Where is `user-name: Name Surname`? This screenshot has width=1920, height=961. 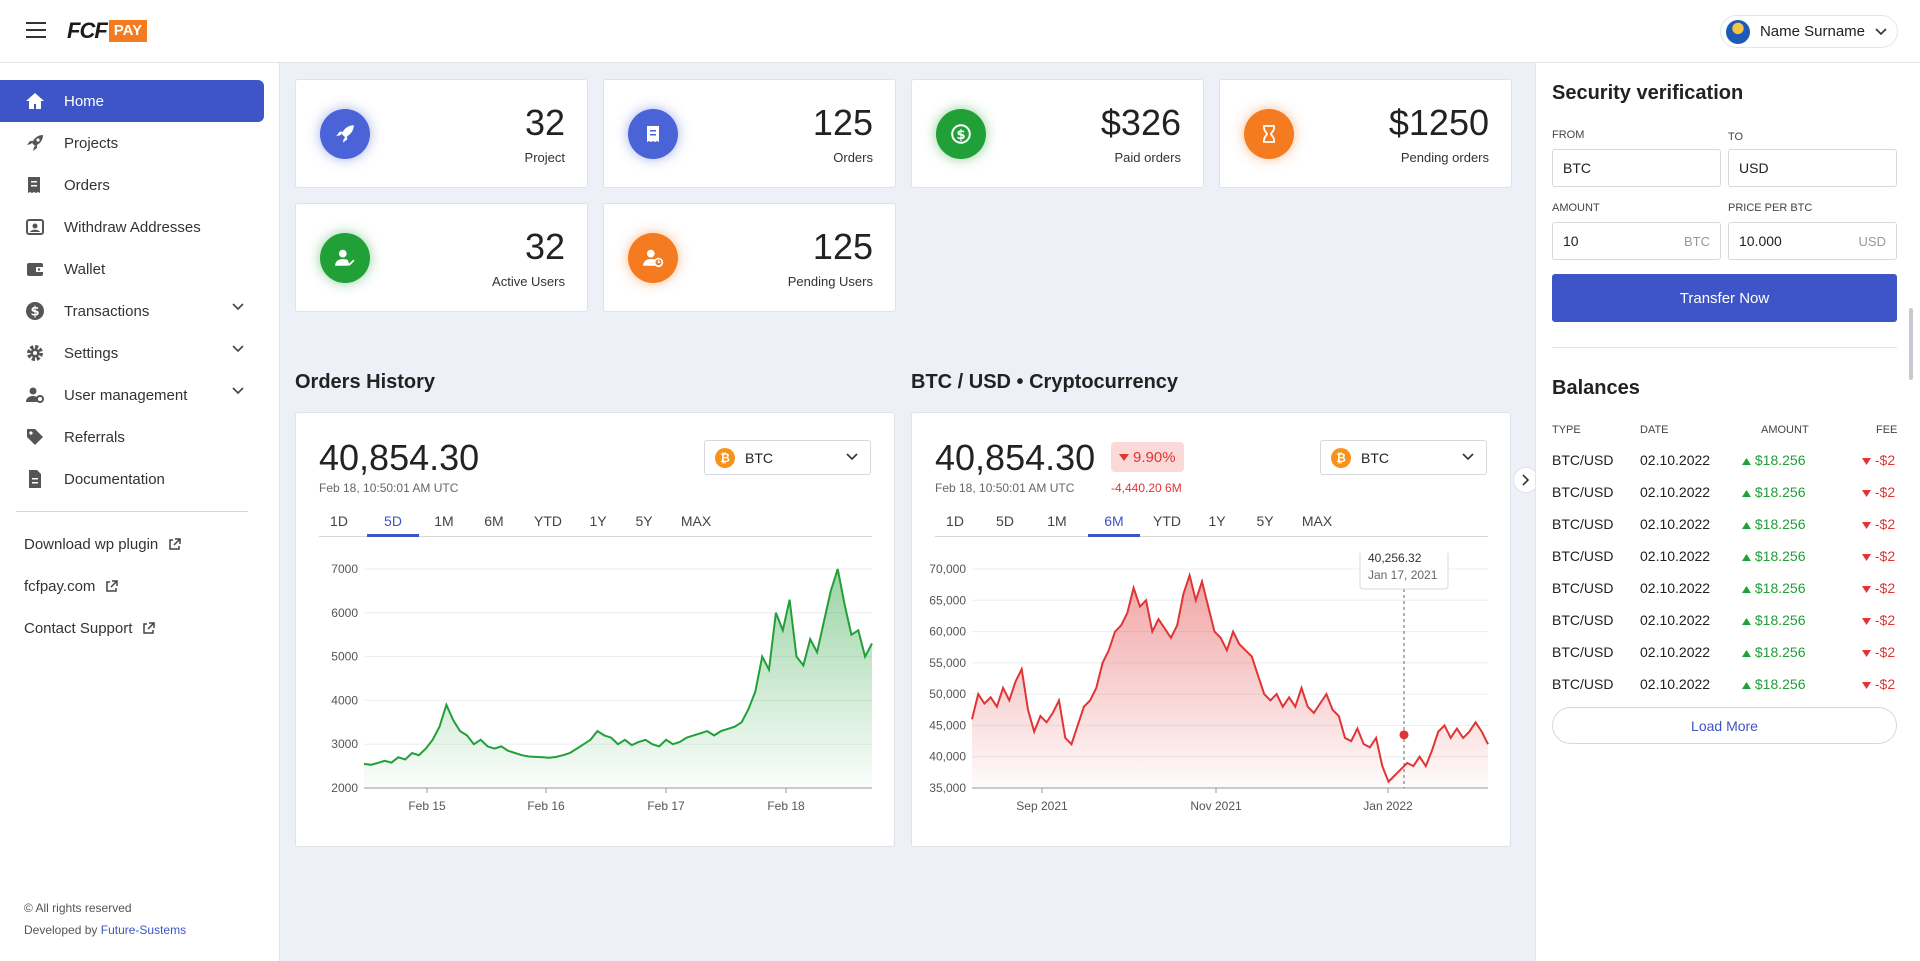 user-name: Name Surname is located at coordinates (1812, 31).